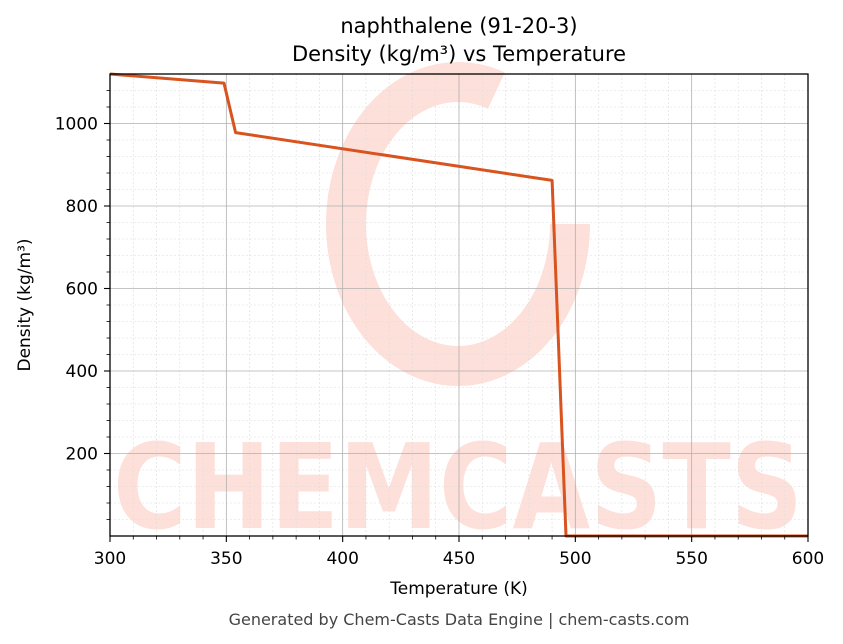 The width and height of the screenshot is (843, 644). Describe the element at coordinates (110, 559) in the screenshot. I see `x-tick-label: 300` at that location.